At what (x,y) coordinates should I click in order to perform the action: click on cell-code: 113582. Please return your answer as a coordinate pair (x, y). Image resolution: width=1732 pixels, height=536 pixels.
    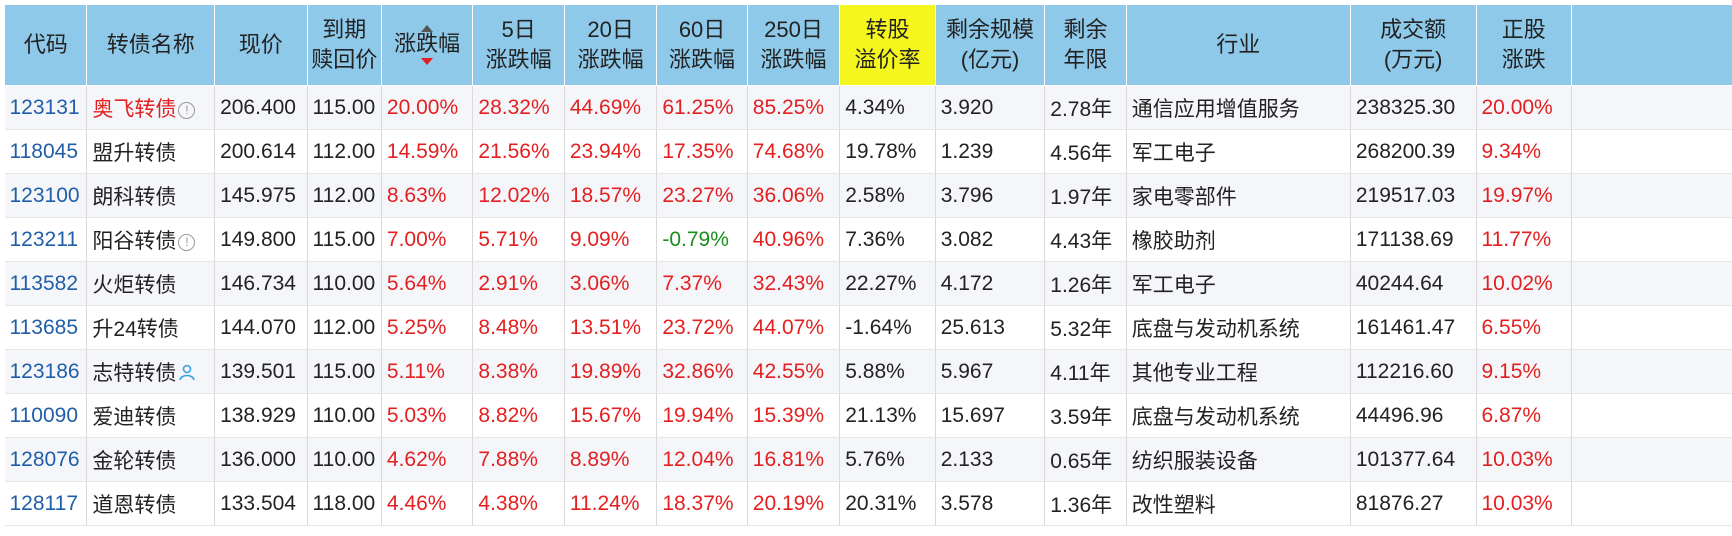
    Looking at the image, I should click on (46, 283).